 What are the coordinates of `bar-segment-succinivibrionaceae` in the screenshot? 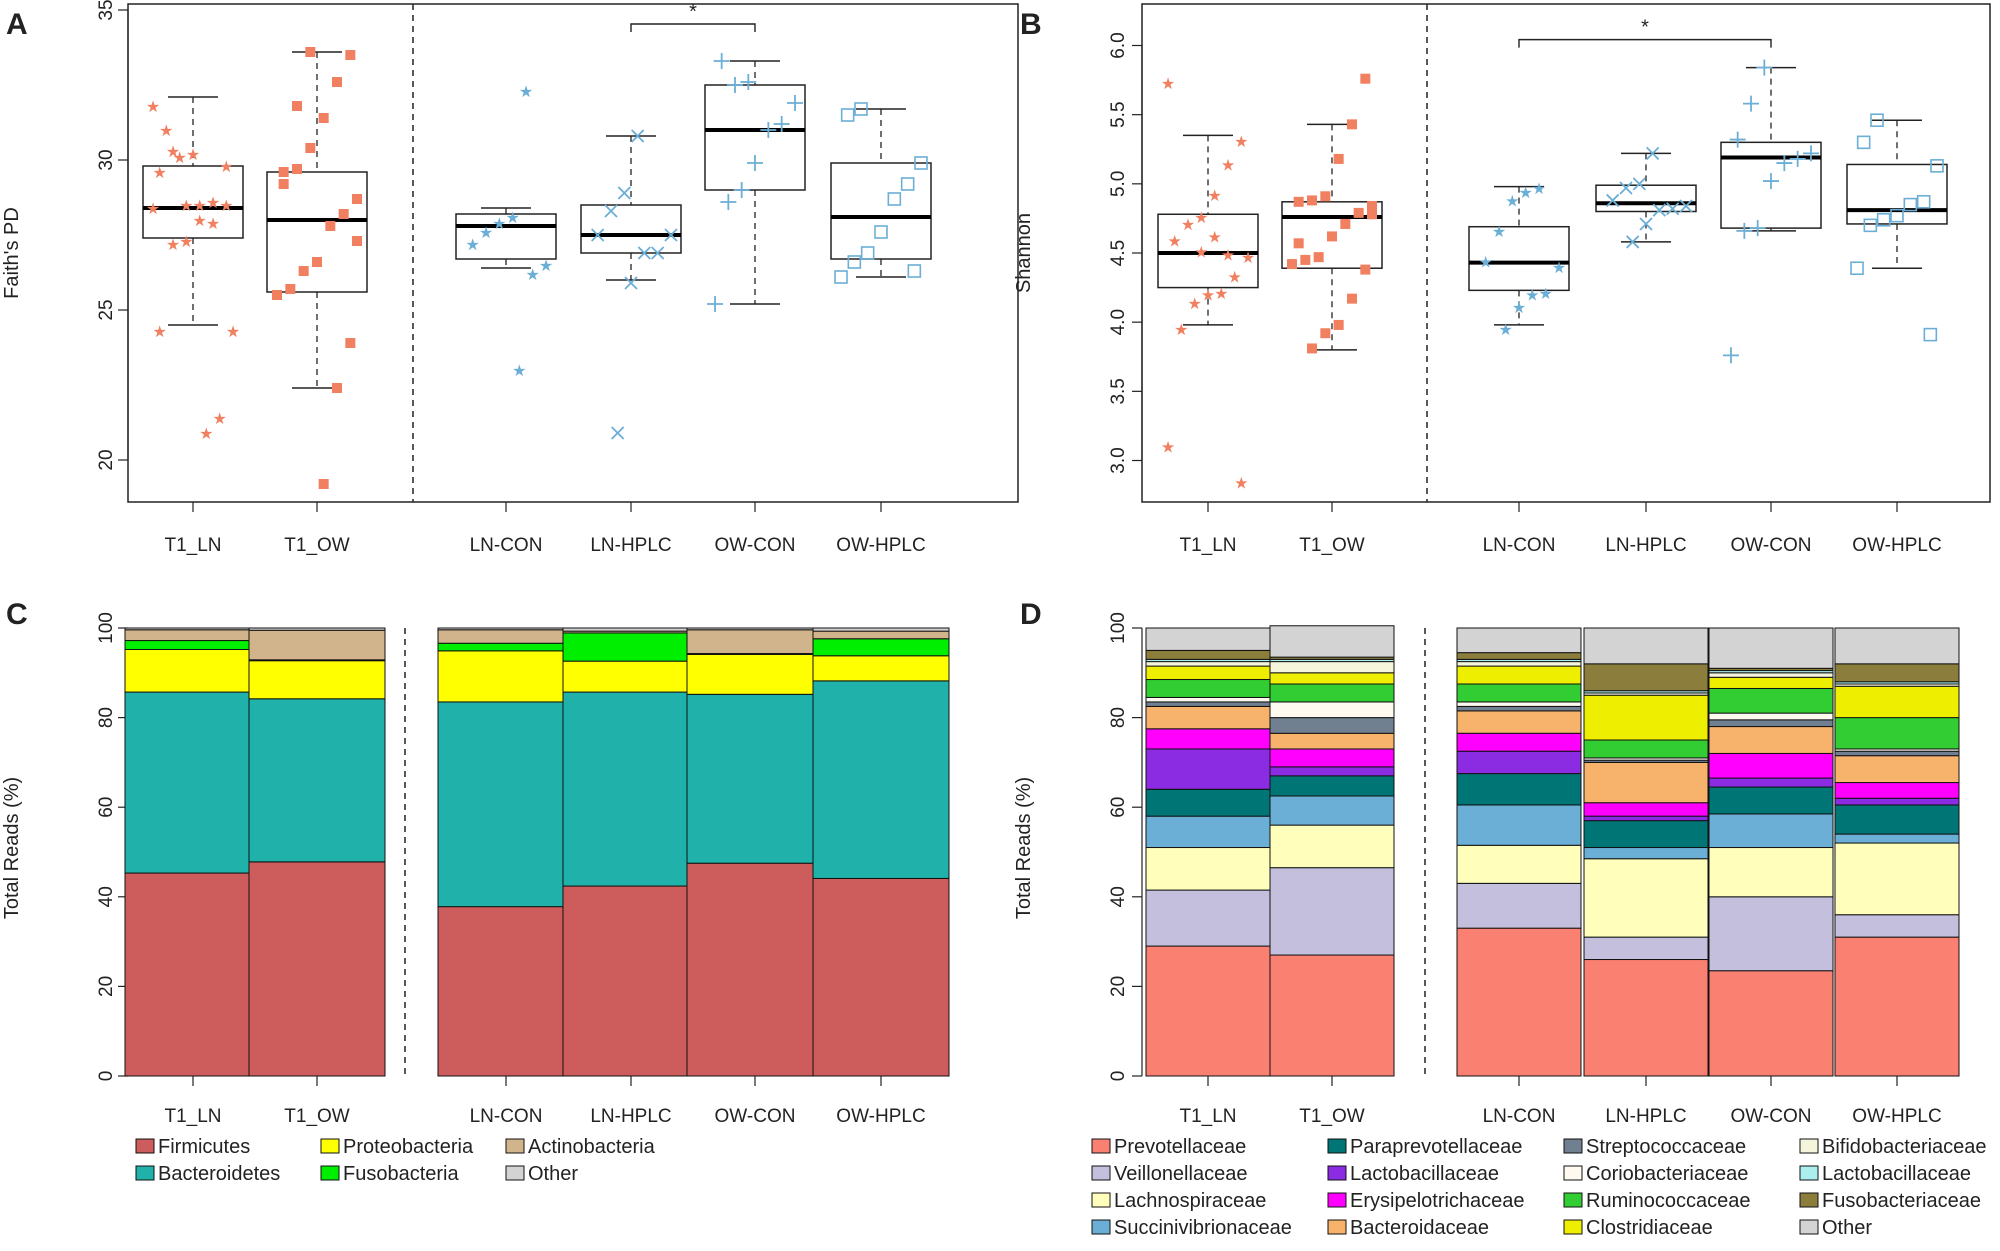 It's located at (1208, 832).